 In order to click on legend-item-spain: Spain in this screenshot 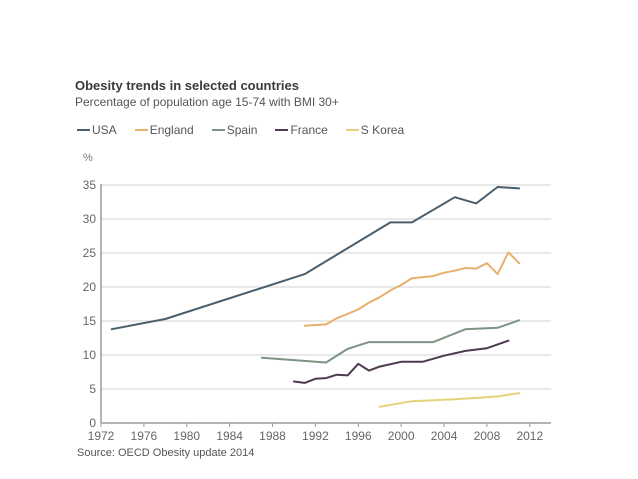, I will do `click(234, 130)`.